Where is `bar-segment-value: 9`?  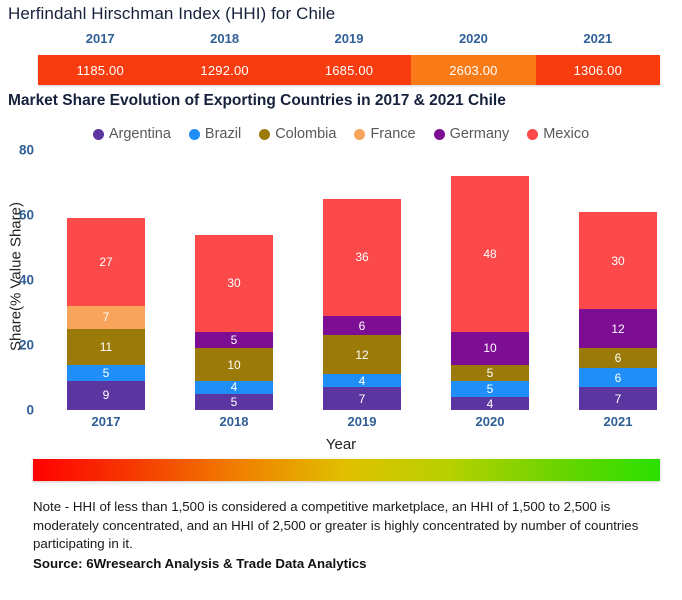 bar-segment-value: 9 is located at coordinates (106, 395).